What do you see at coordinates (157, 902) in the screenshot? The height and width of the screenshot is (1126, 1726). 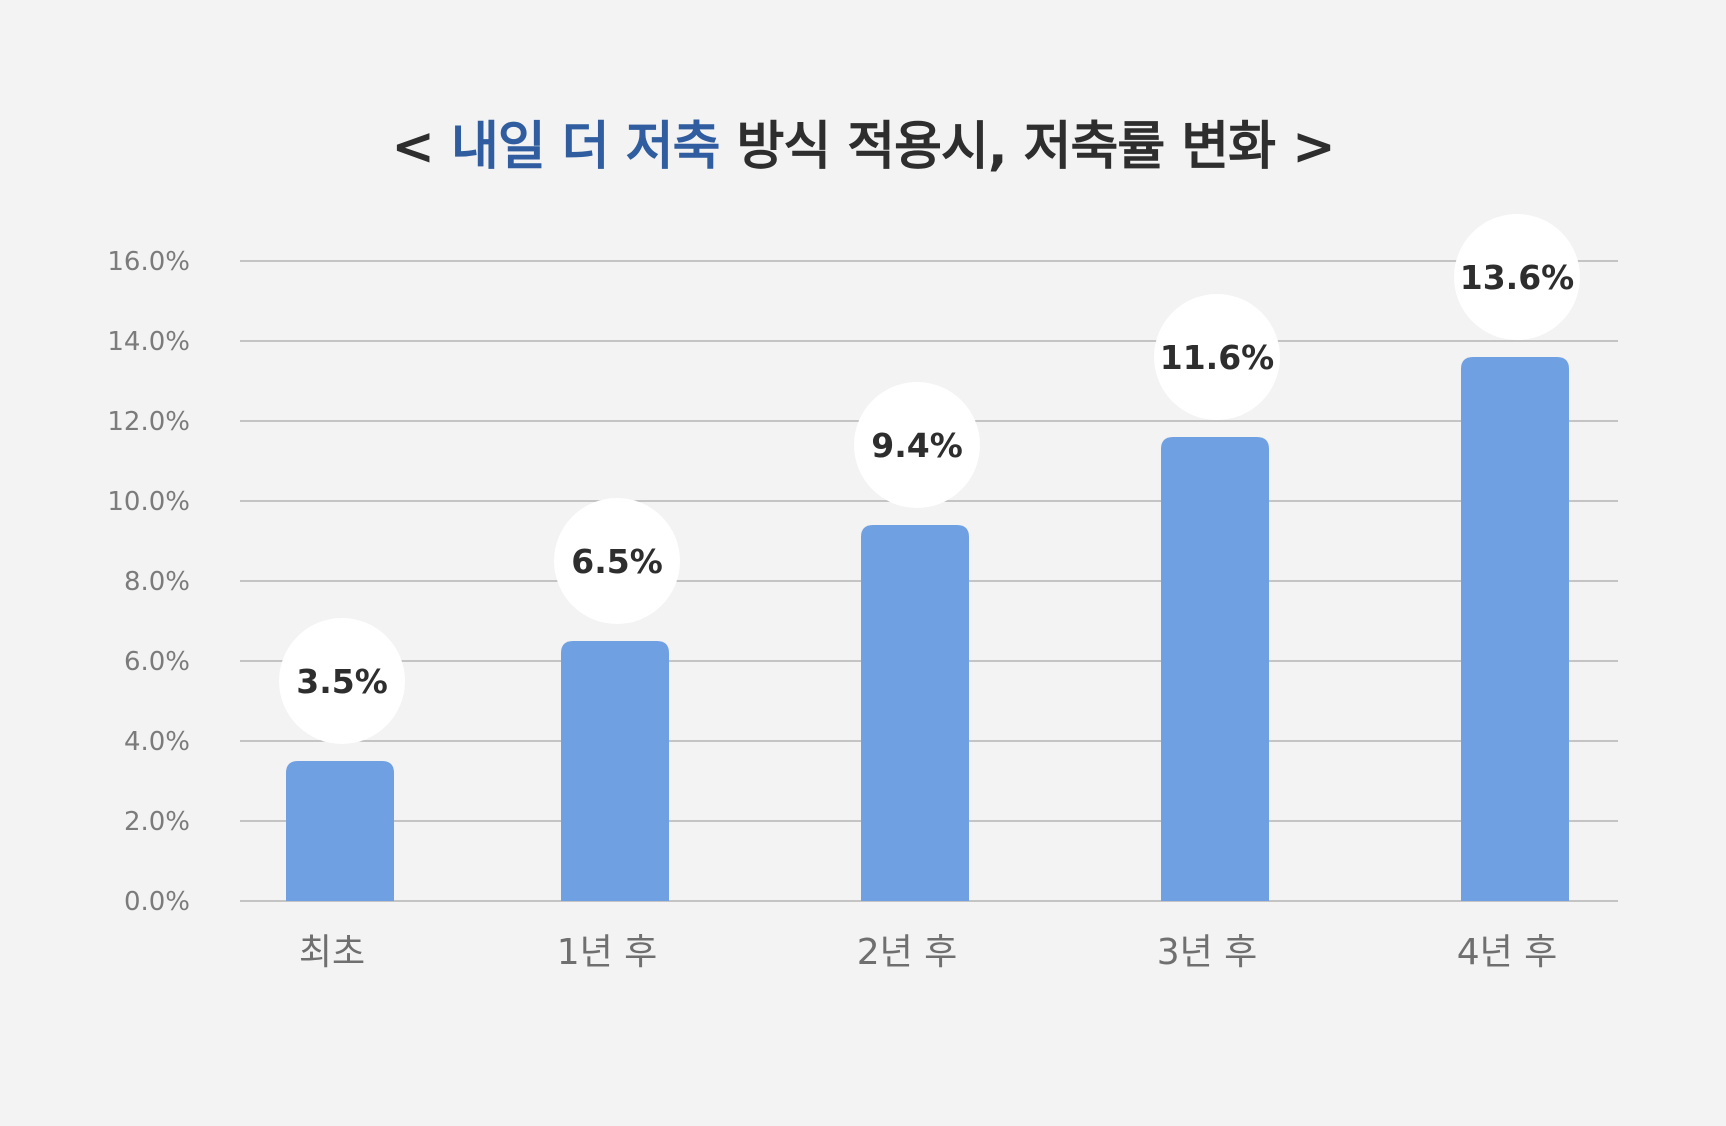 I see `y-tick-label: 0.0%` at bounding box center [157, 902].